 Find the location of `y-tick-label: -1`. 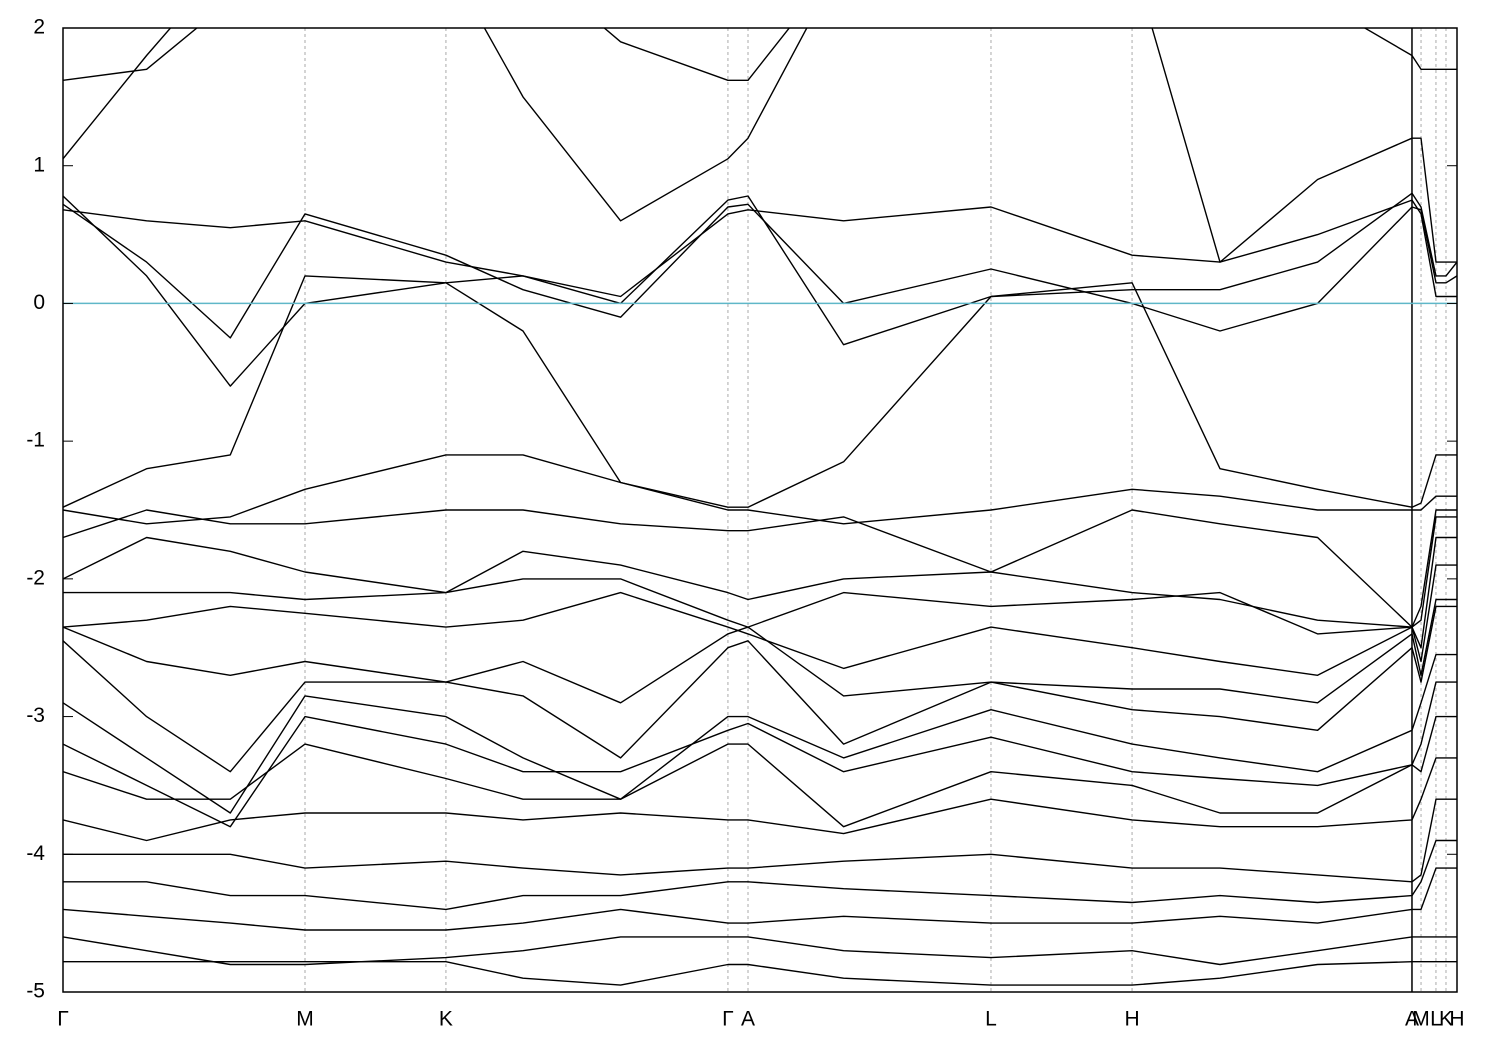

y-tick-label: -1 is located at coordinates (35, 440).